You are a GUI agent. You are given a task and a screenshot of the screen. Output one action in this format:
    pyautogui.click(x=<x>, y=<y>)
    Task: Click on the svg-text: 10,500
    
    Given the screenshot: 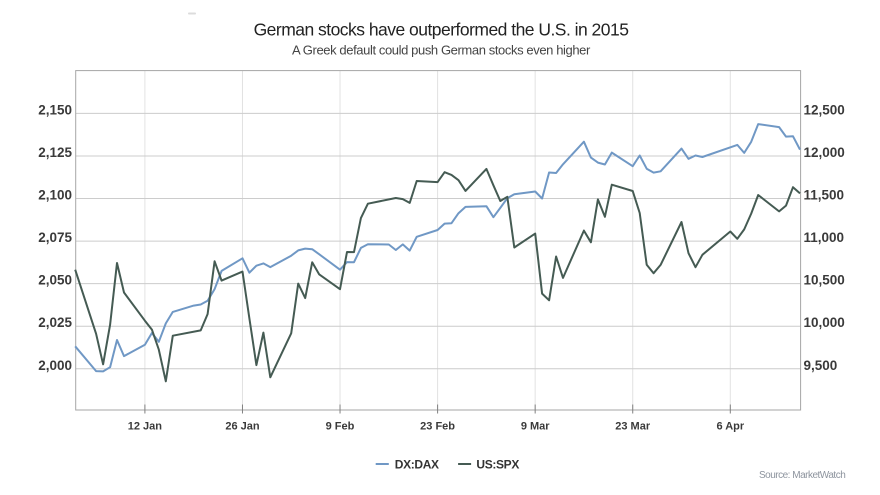 What is the action you would take?
    pyautogui.click(x=824, y=280)
    